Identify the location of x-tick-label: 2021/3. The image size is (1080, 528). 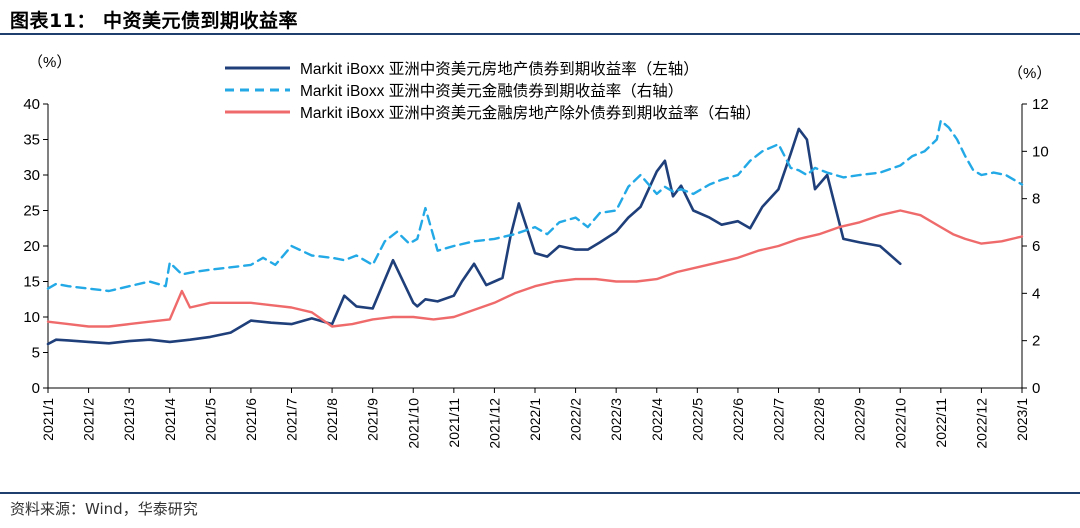
(129, 419).